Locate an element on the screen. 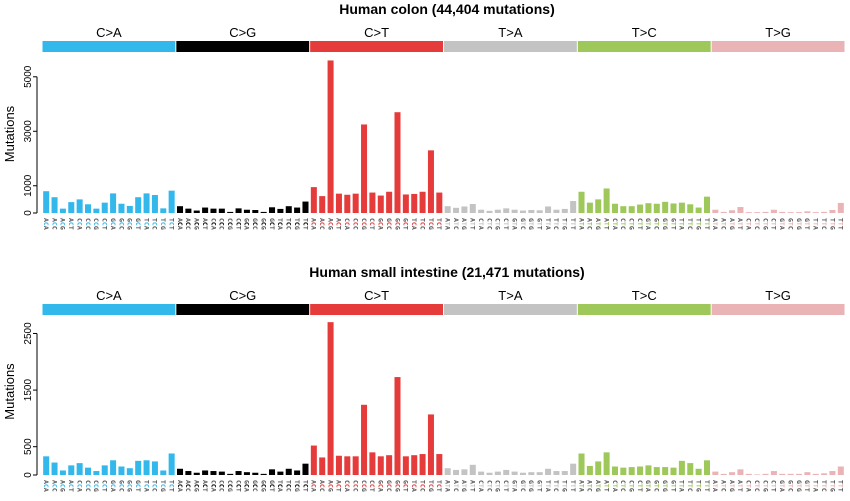 The image size is (850, 501). context-label: ACA is located at coordinates (180, 224).